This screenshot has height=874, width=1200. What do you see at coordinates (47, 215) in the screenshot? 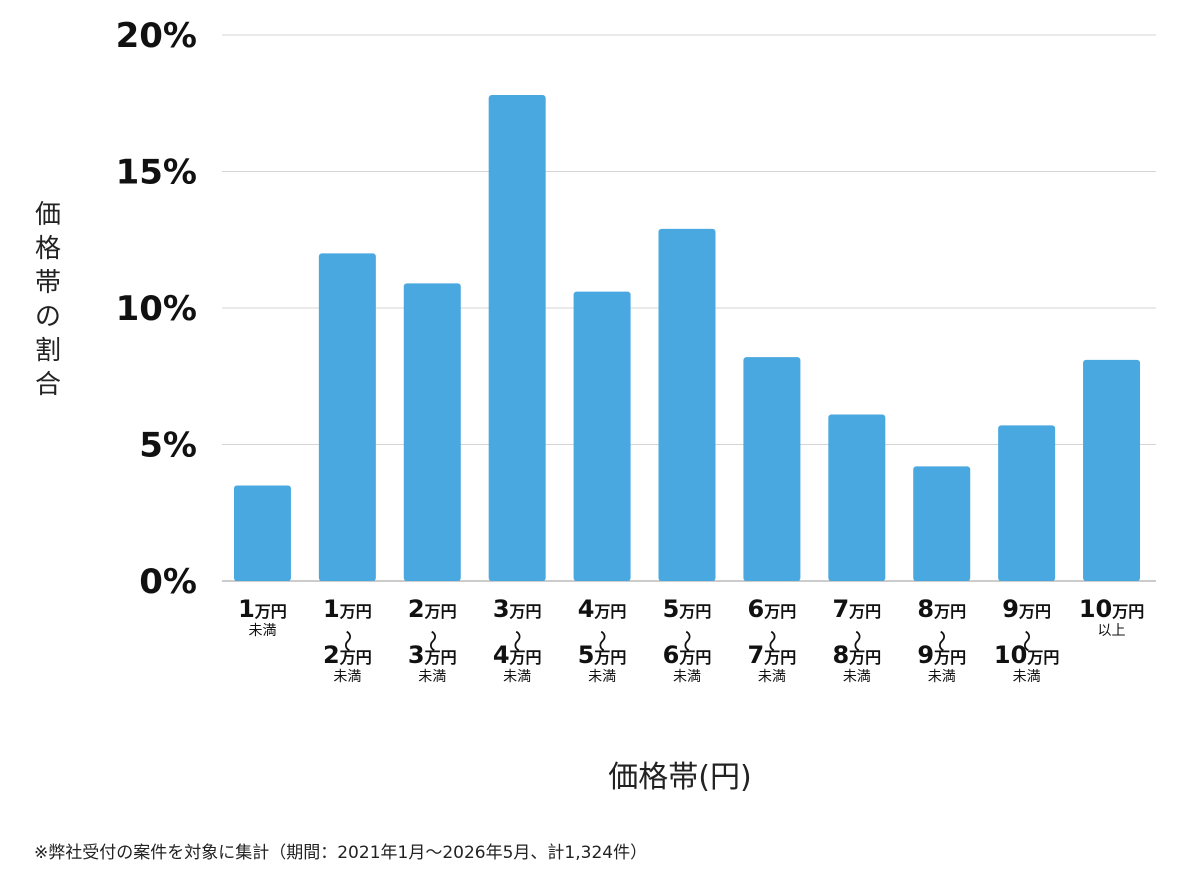
I see `y-axis-label-char: 価` at bounding box center [47, 215].